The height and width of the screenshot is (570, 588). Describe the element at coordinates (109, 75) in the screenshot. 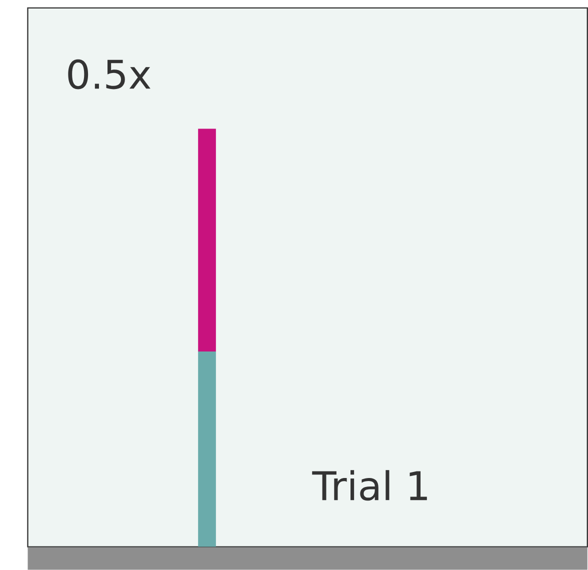

I see `chart-title: 0.5x` at that location.